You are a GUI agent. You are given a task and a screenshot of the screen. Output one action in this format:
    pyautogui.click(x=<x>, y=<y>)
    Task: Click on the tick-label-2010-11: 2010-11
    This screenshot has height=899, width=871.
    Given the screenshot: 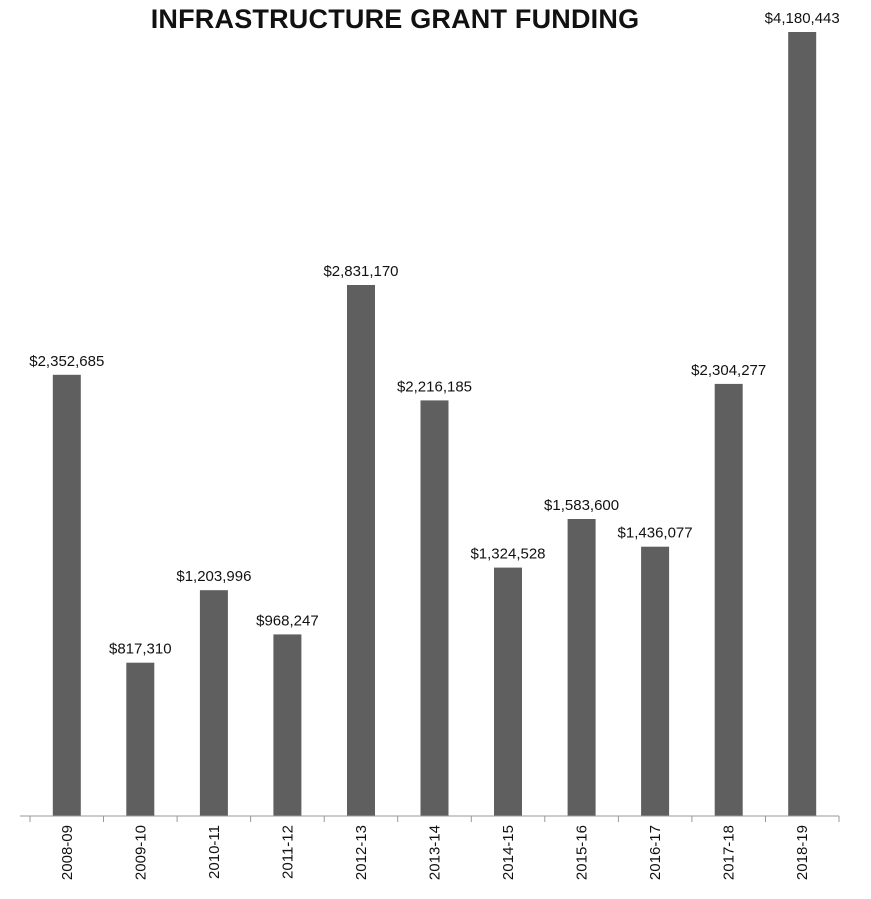 What is the action you would take?
    pyautogui.click(x=214, y=852)
    